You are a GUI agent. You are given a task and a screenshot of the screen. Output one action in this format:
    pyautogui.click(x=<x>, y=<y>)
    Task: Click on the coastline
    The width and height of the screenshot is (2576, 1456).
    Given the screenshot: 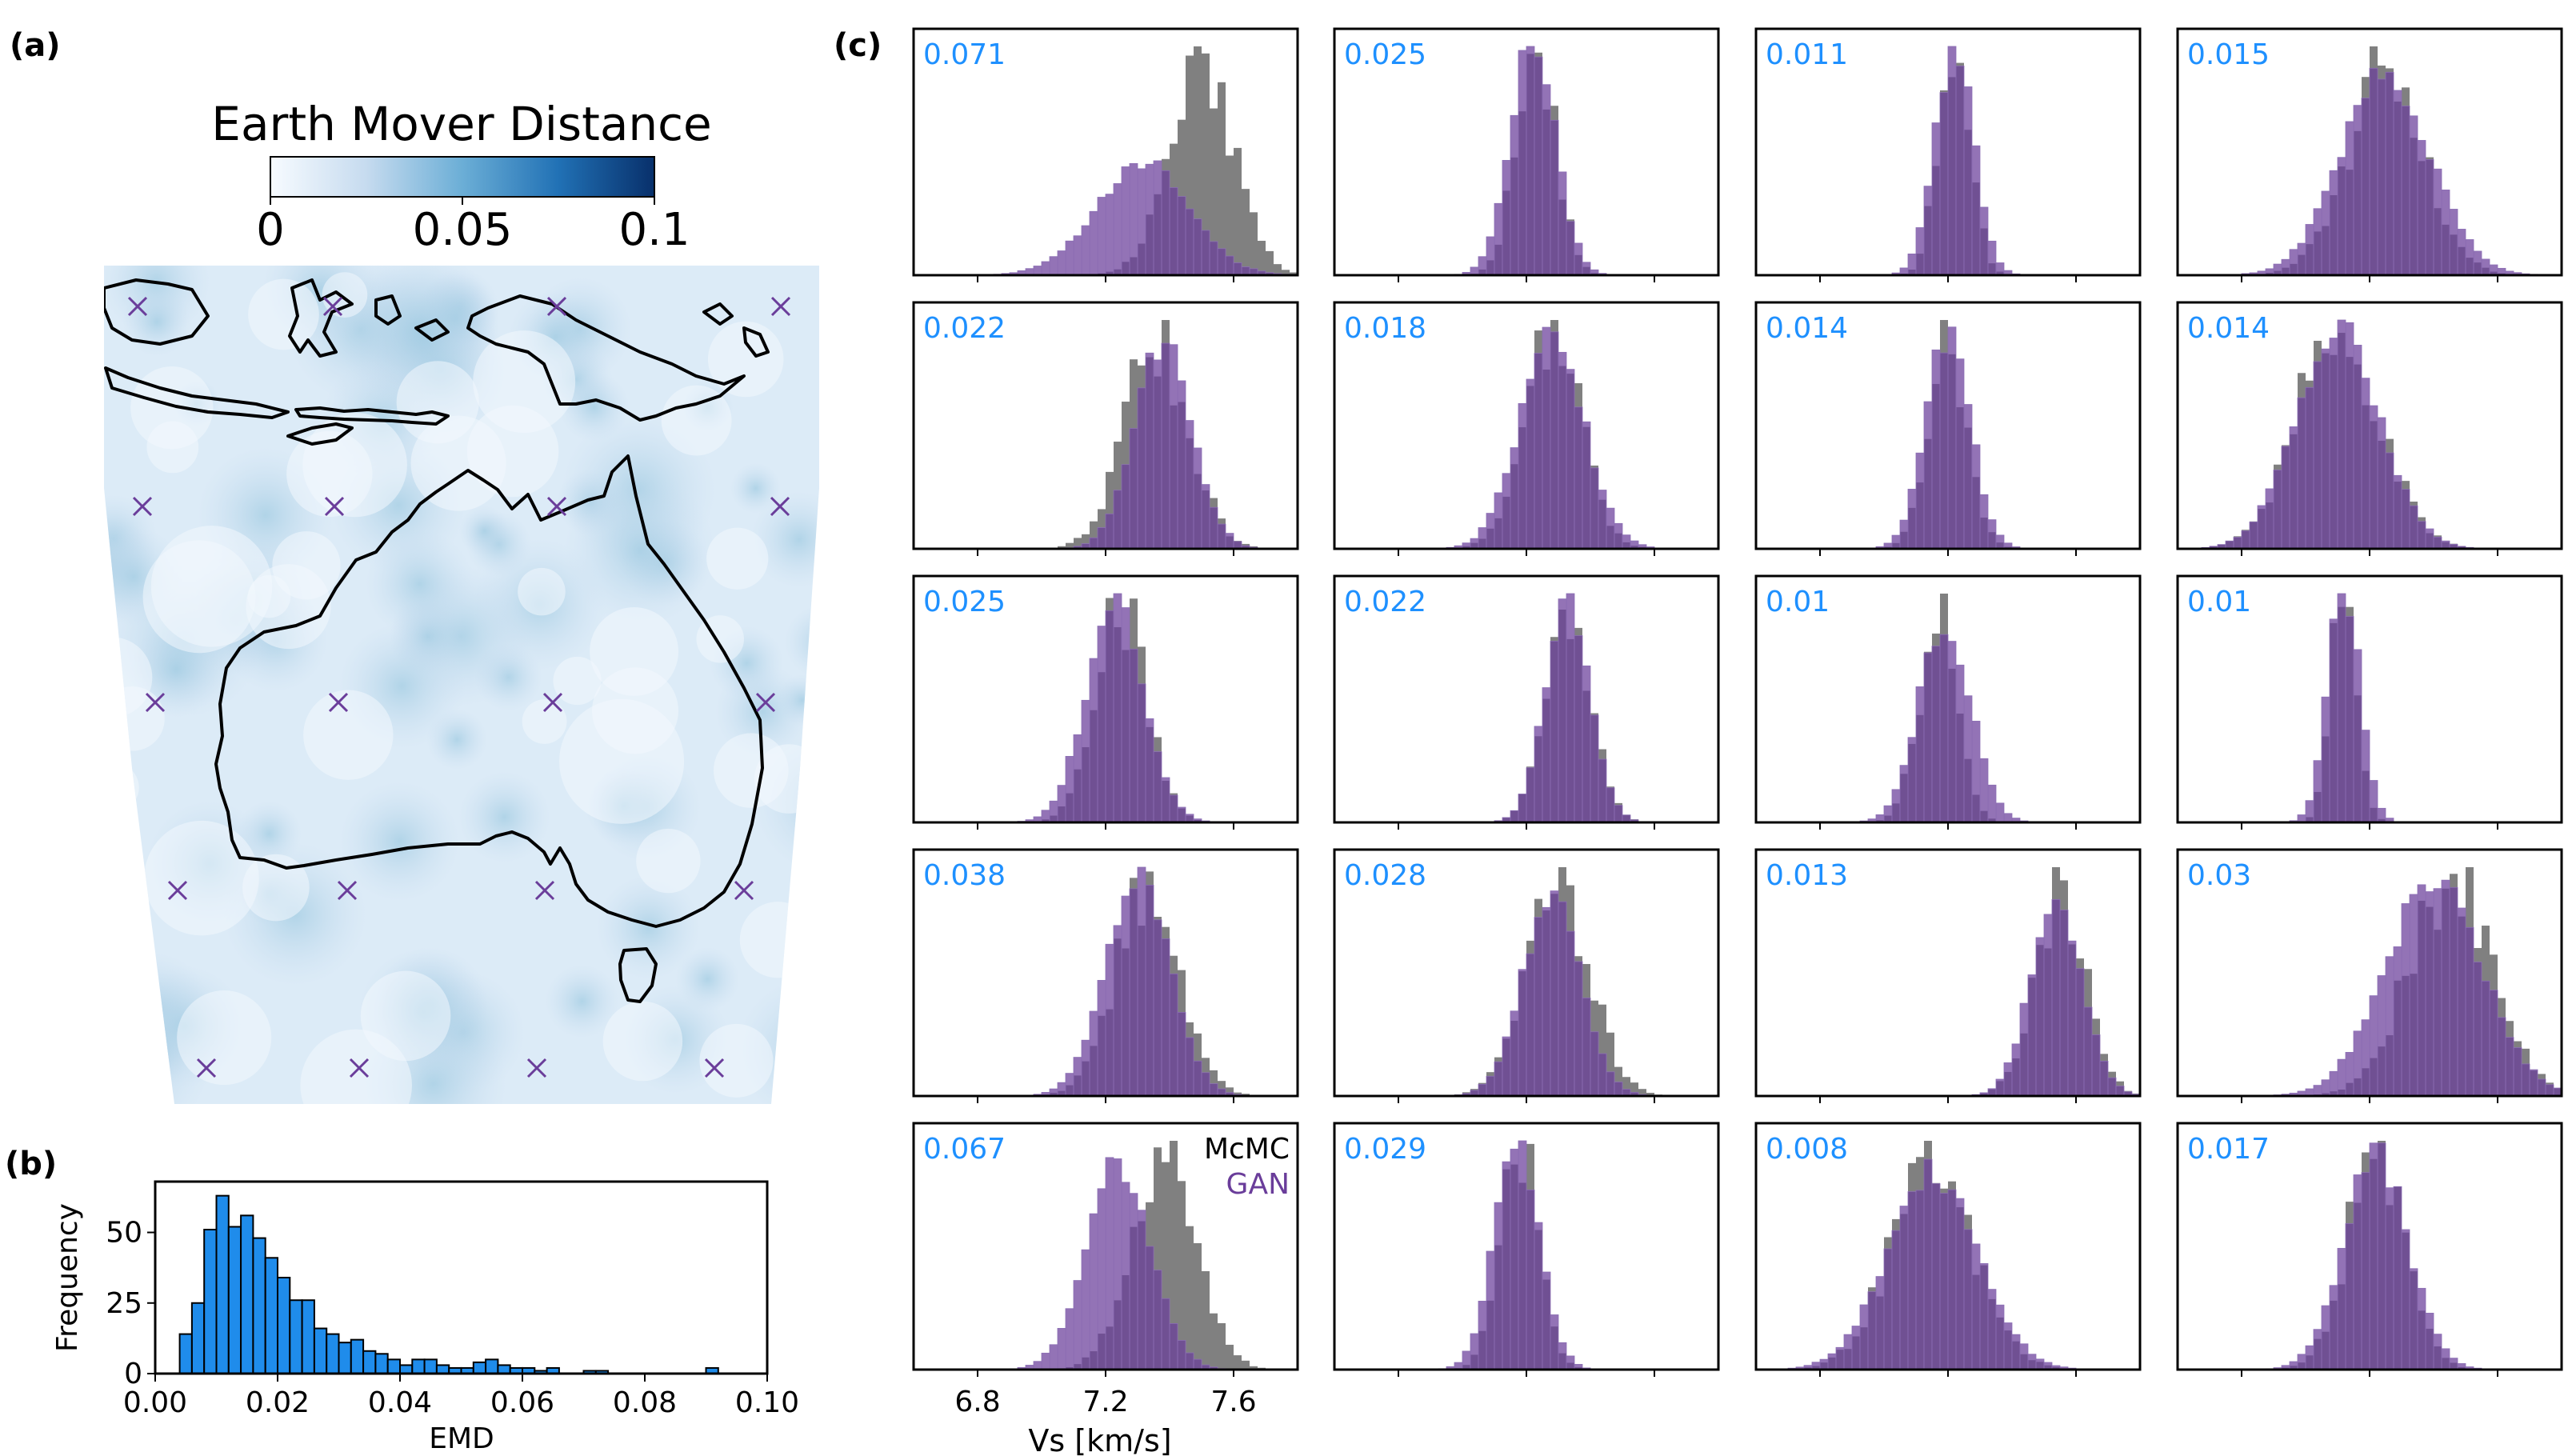 What is the action you would take?
    pyautogui.click(x=437, y=640)
    